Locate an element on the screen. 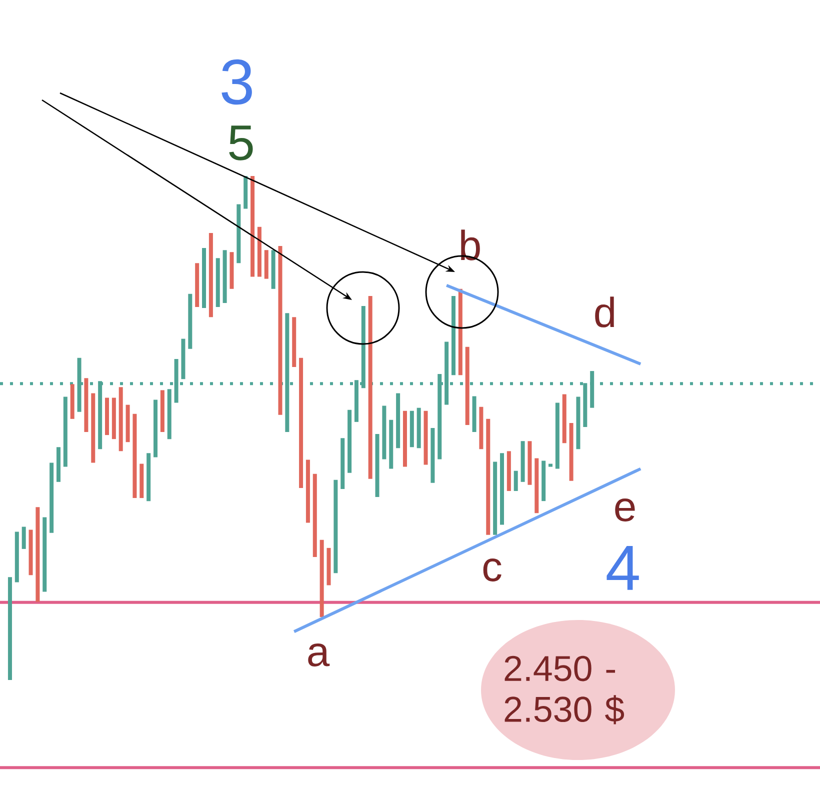 Image resolution: width=820 pixels, height=796 pixels. text: 5 is located at coordinates (241, 143).